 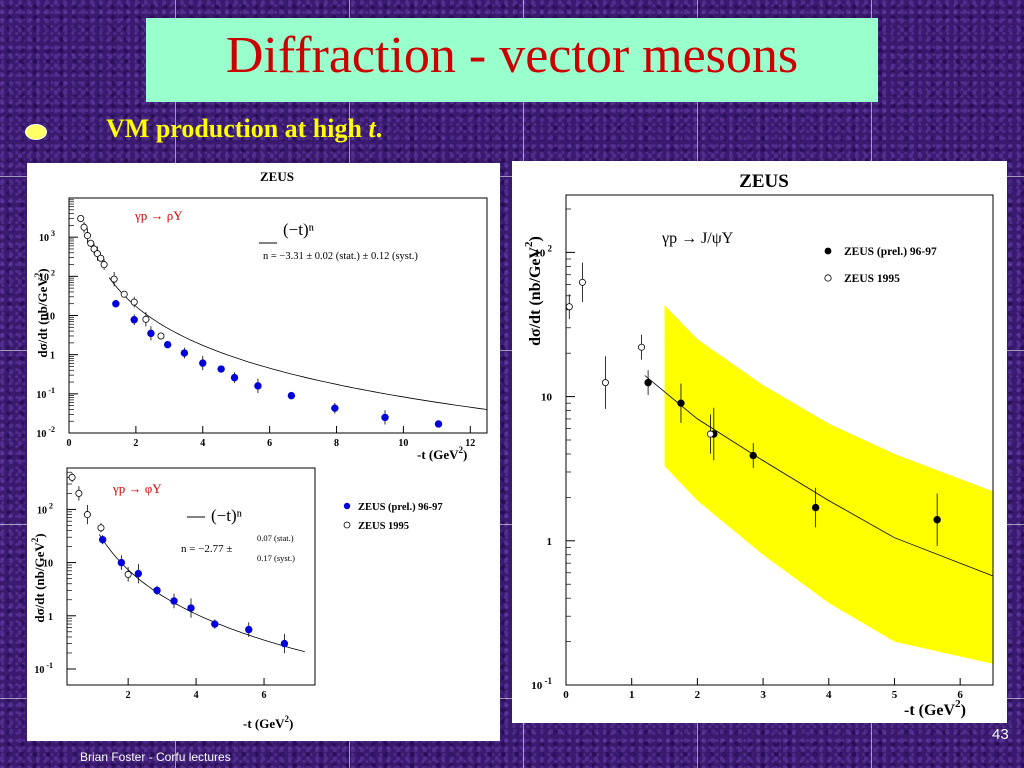 I want to click on jpsi-y-tick-label: 10, so click(x=547, y=398).